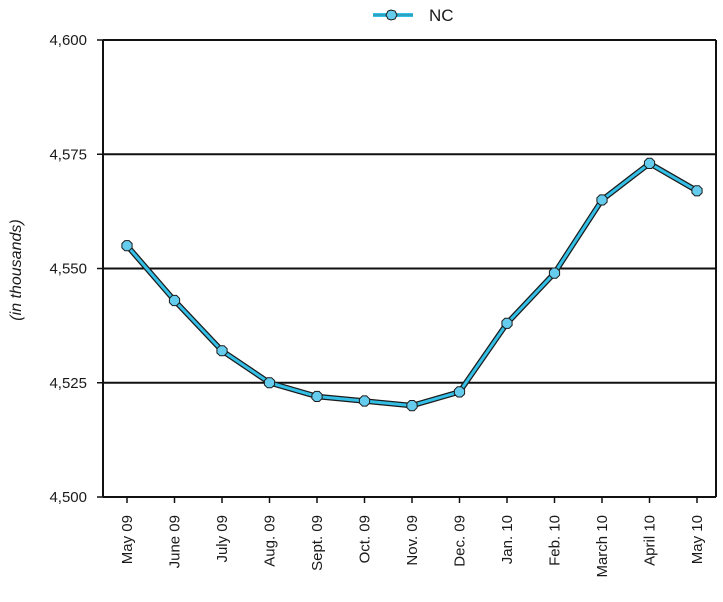  I want to click on x-tick-label: Dec. 09, so click(460, 541).